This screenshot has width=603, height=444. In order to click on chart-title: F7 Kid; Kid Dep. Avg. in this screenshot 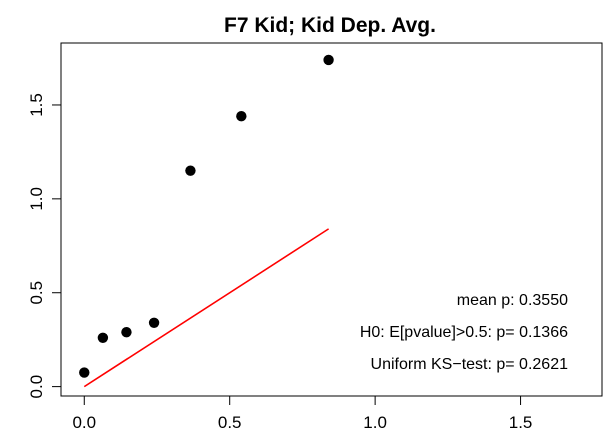, I will do `click(330, 25)`.